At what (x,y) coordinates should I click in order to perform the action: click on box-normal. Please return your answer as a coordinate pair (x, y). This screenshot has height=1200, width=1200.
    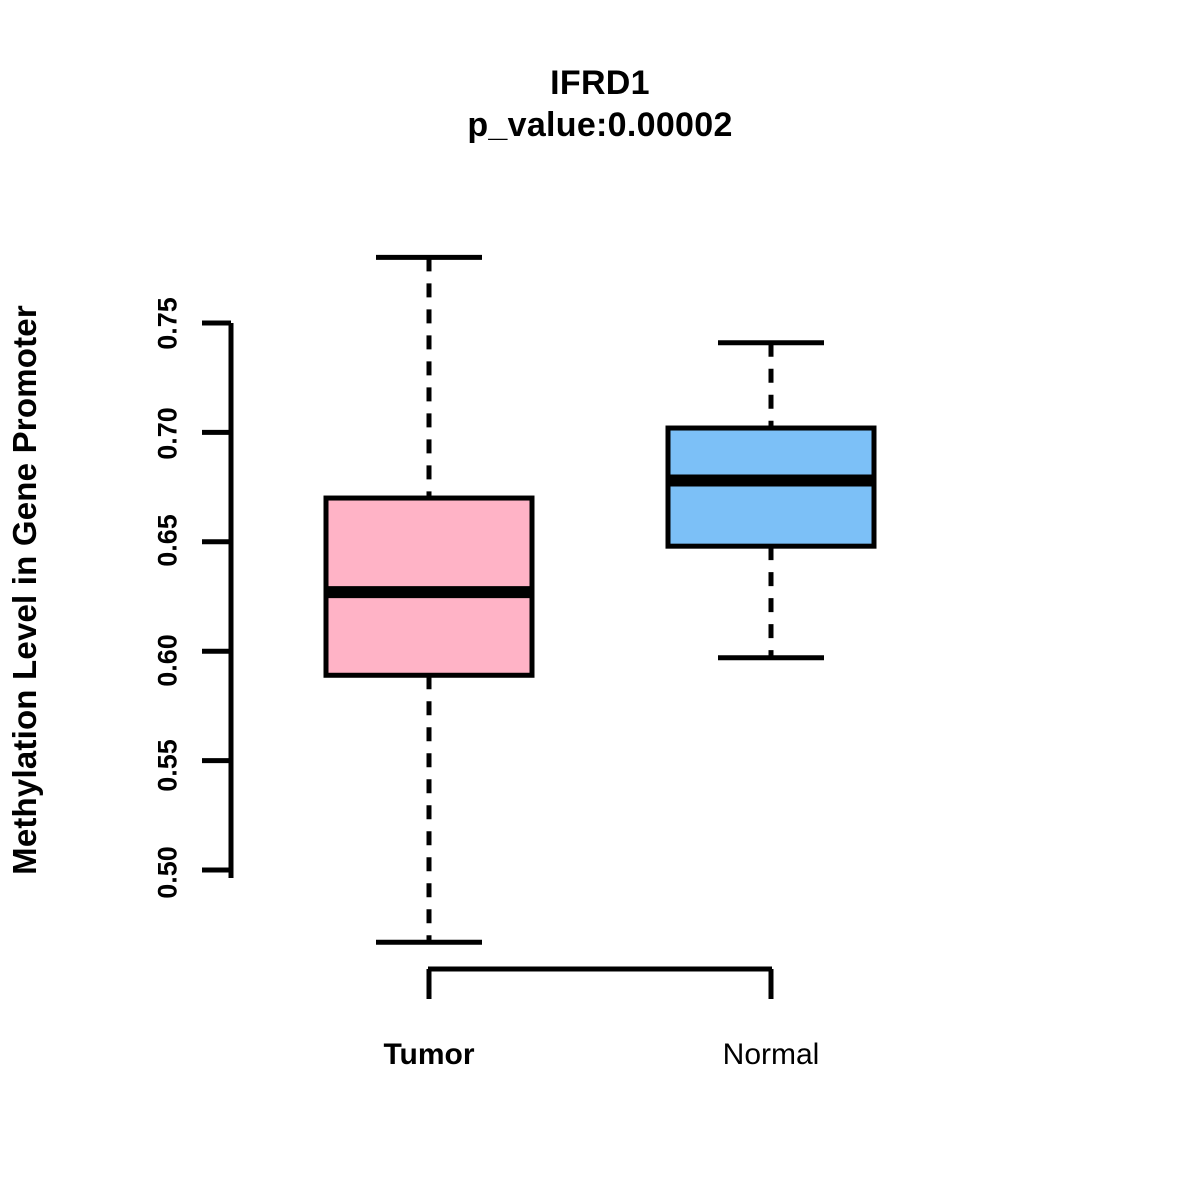
    Looking at the image, I should click on (771, 487).